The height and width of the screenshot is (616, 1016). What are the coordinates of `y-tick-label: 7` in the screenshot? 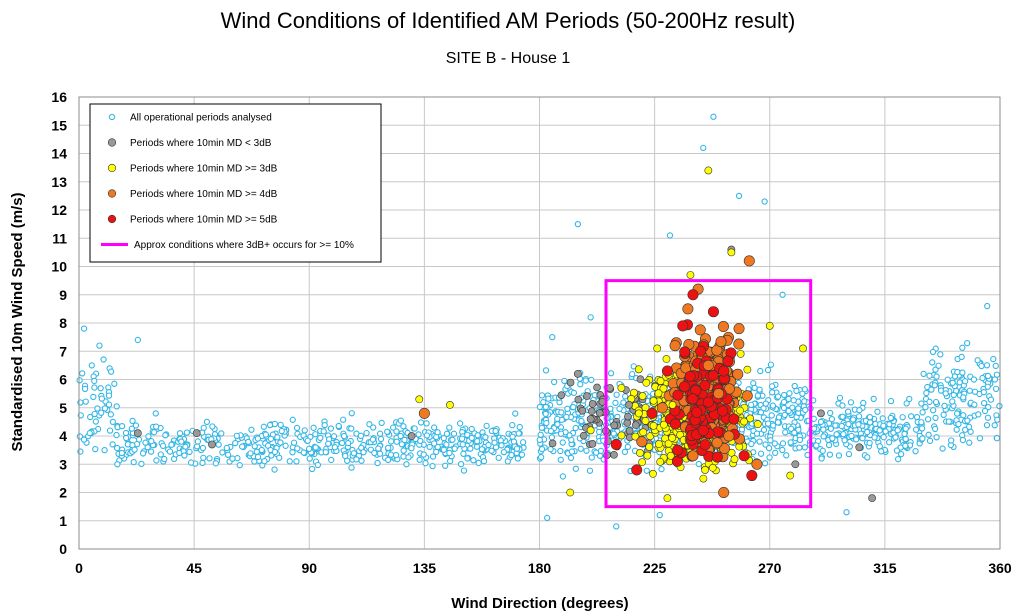 It's located at (63, 351).